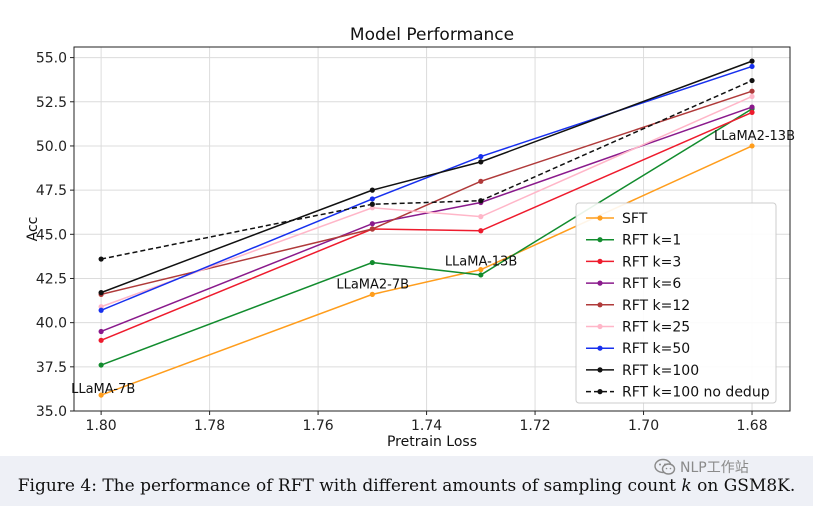 Image resolution: width=813 pixels, height=506 pixels. Describe the element at coordinates (714, 468) in the screenshot. I see `watermark-text: NLP工作站` at that location.